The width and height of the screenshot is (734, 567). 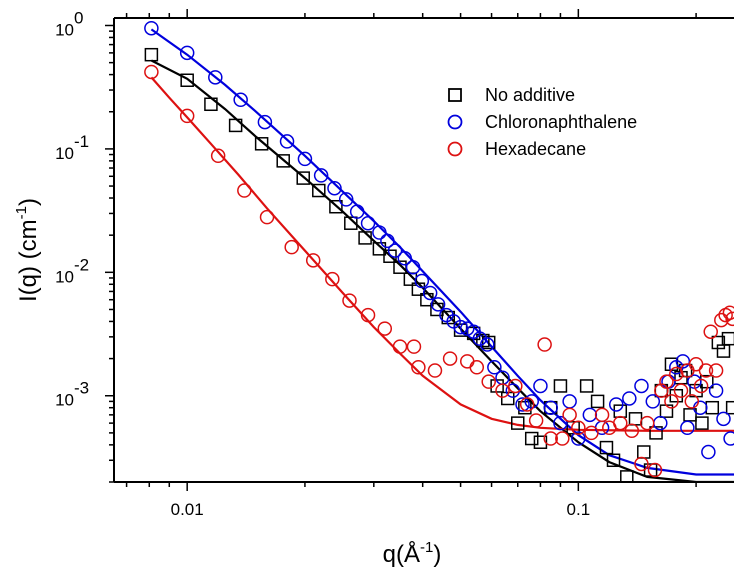 I want to click on y-tick-label-exponent: -1, so click(x=81, y=141).